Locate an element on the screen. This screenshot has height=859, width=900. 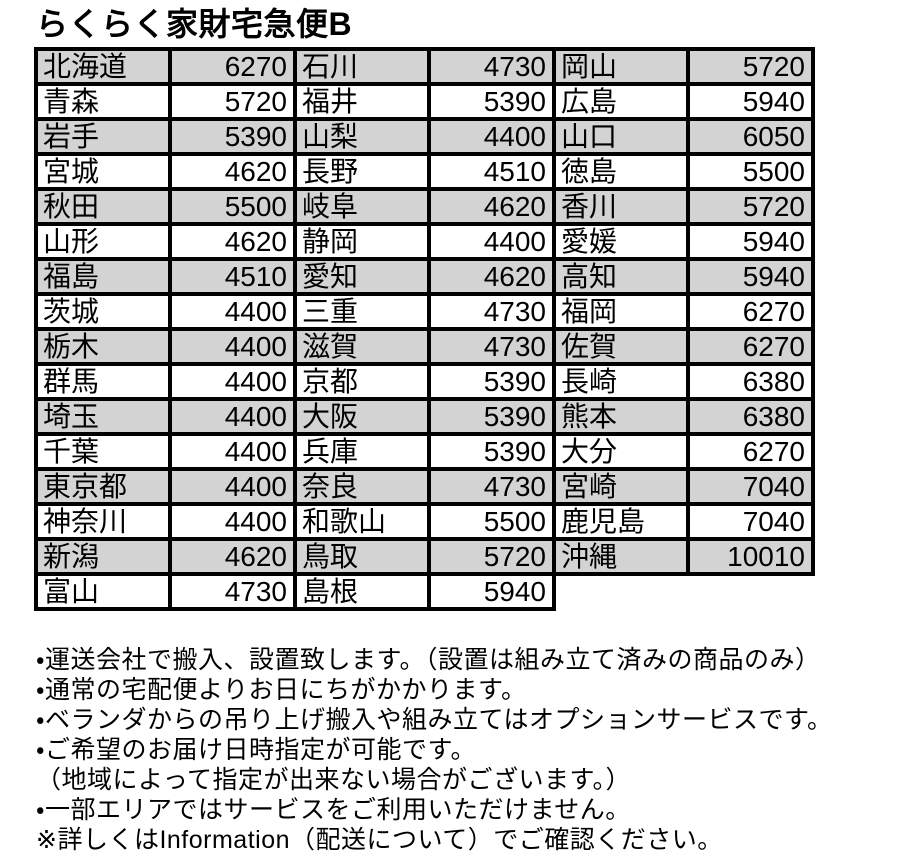
table-row: 秋田 5500 岐阜 4620 香川 5720 is located at coordinates (424, 206).